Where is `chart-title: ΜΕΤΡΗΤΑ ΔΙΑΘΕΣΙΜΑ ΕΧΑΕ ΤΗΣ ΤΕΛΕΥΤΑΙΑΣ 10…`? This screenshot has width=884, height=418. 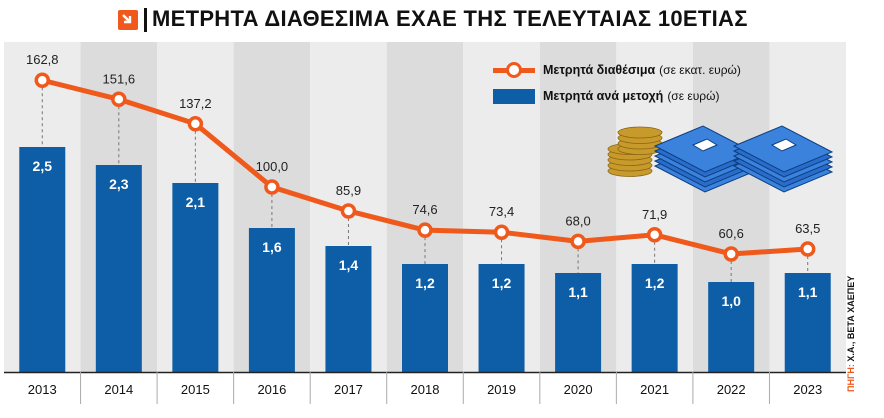
chart-title: ΜΕΤΡΗΤΑ ΔΙΑΘΕΣΙΜΑ ΕΧΑΕ ΤΗΣ ΤΕΛΕΥΤΑΙΑΣ 10… is located at coordinates (450, 18).